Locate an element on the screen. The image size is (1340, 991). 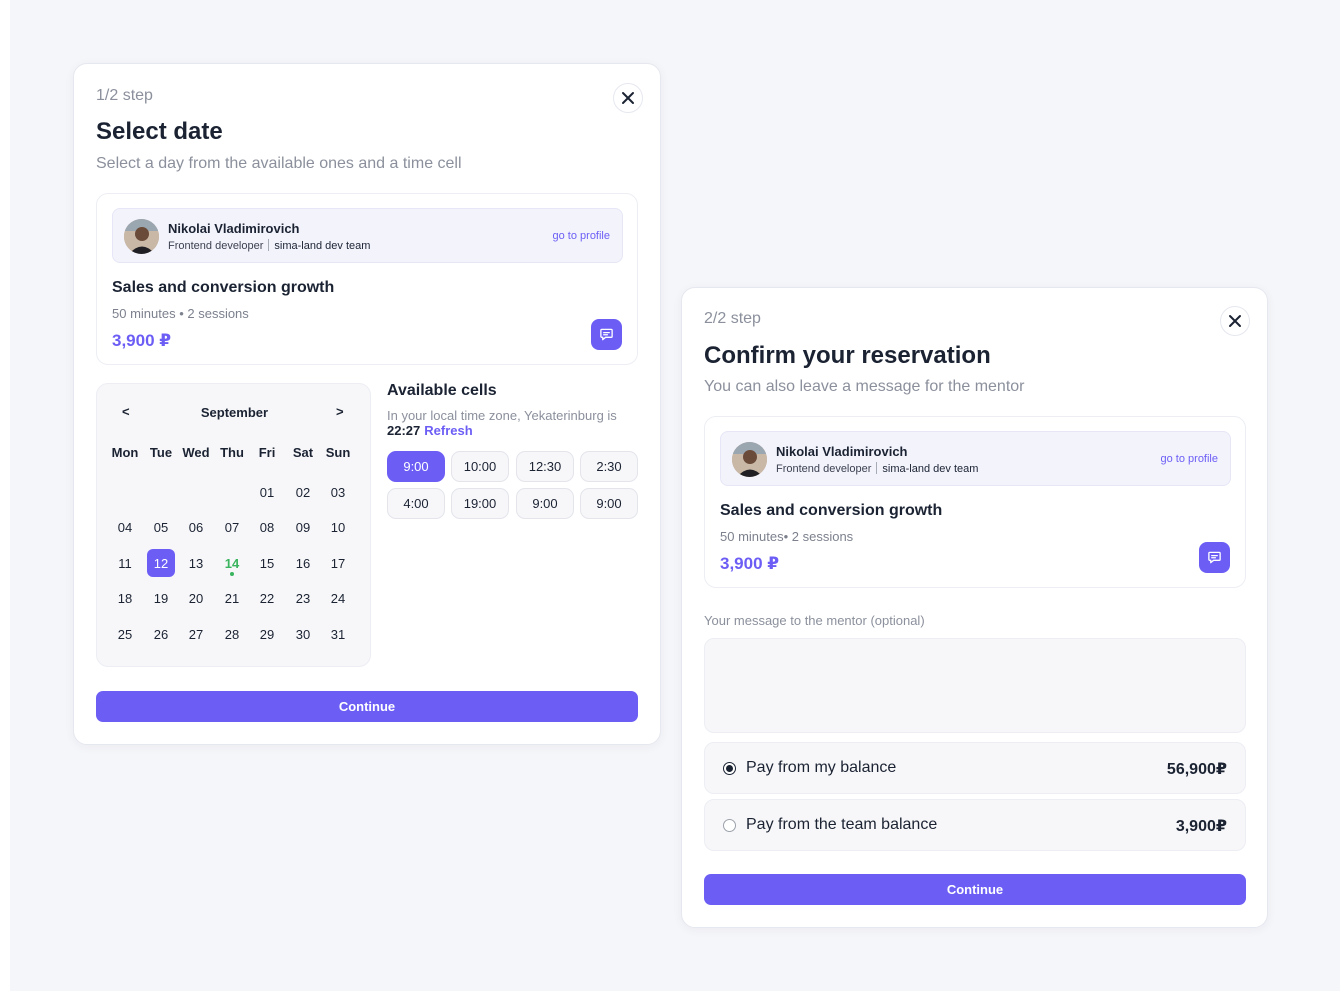
calendar-day: 18 is located at coordinates (125, 598).